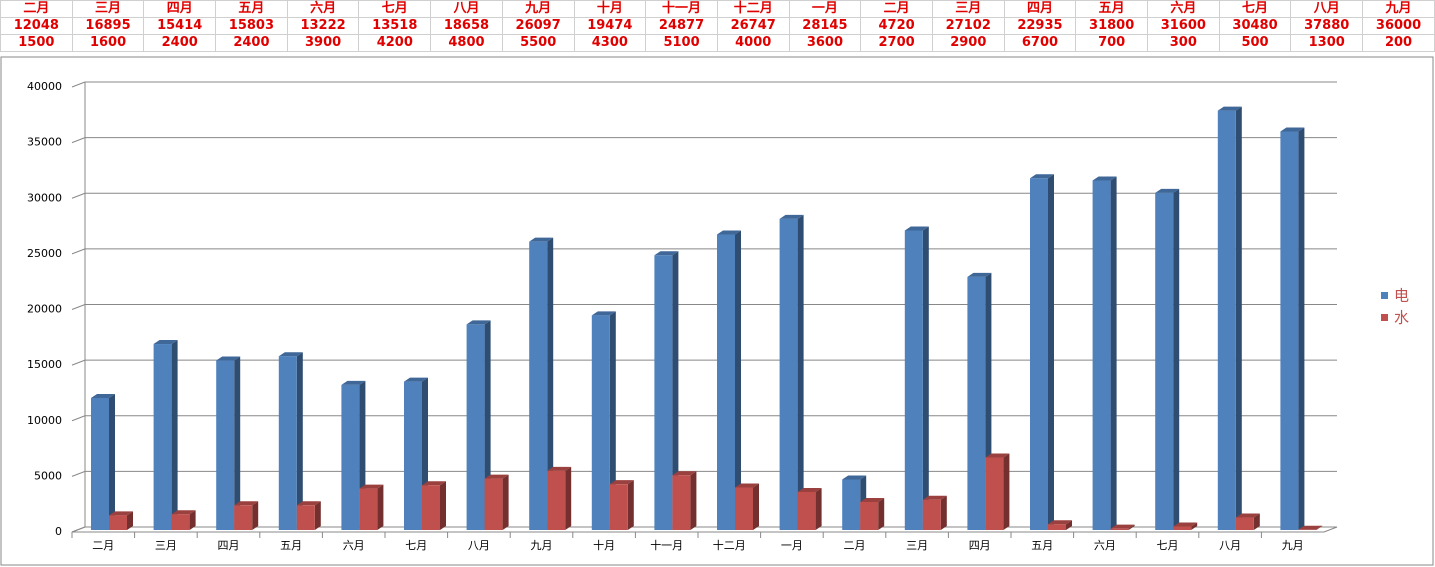 The height and width of the screenshot is (567, 1435). Describe the element at coordinates (538, 9) in the screenshot. I see `table-cell: 九月` at that location.